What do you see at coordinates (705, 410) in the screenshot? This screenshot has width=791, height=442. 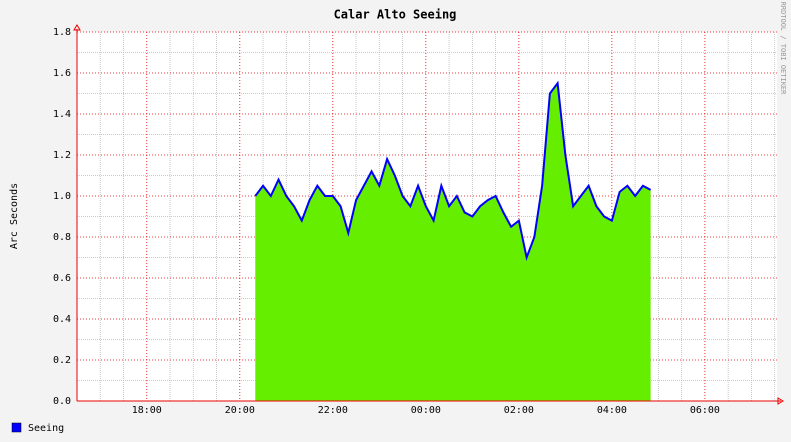 I see `x-tick-label: 06:00` at bounding box center [705, 410].